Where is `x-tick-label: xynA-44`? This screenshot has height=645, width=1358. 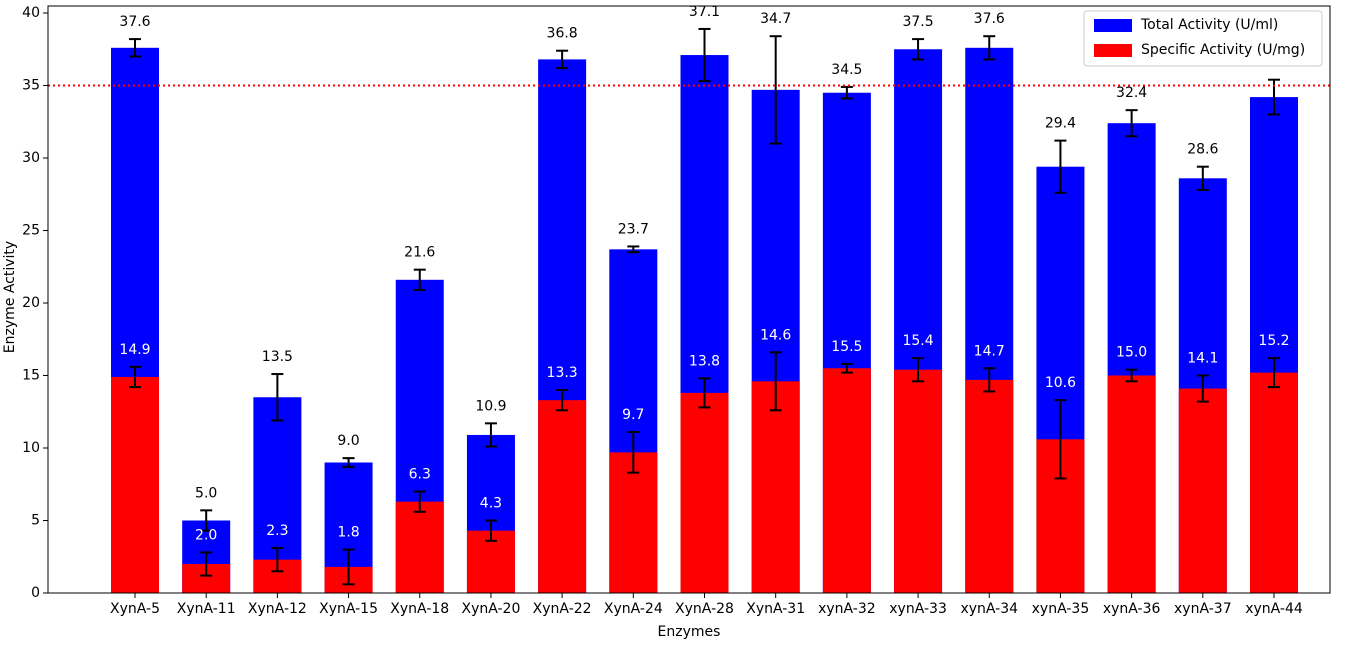 x-tick-label: xynA-44 is located at coordinates (1274, 609).